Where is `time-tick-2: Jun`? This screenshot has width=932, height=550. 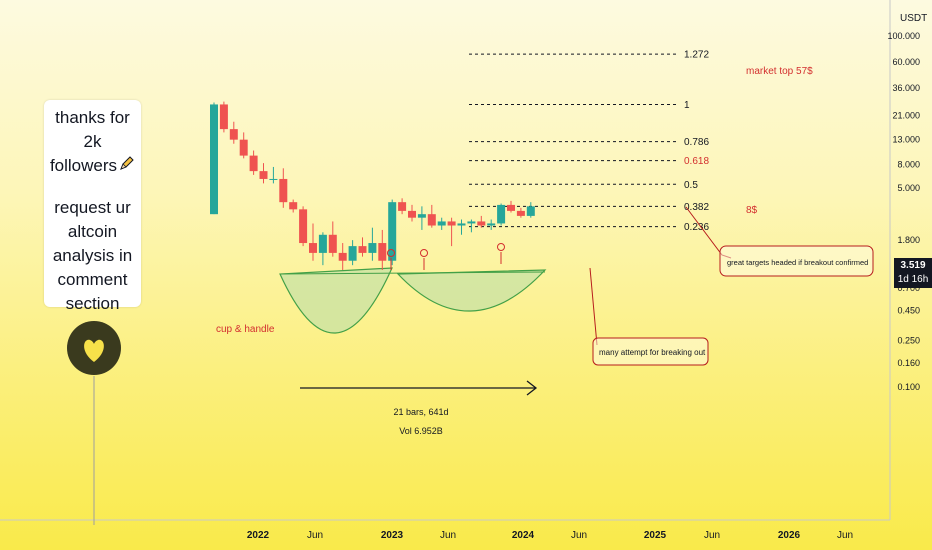 time-tick-2: Jun is located at coordinates (315, 535).